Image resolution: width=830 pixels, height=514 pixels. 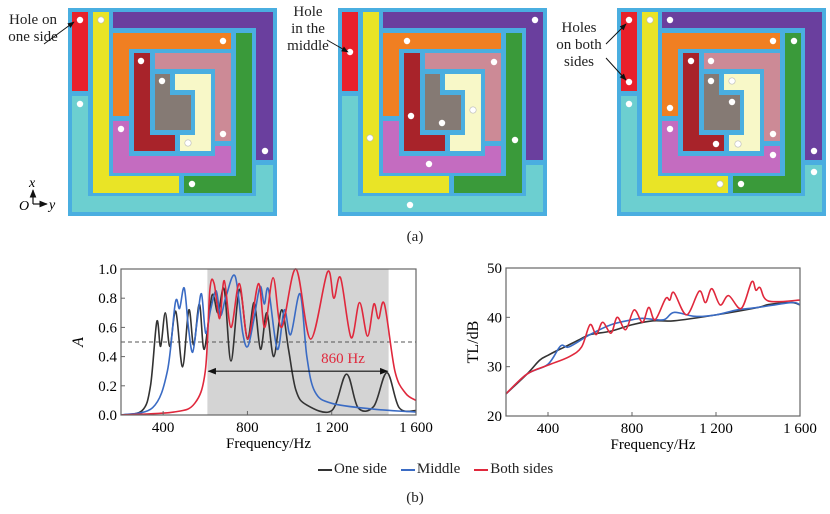 I want to click on legend-label: Middle, so click(x=438, y=469).